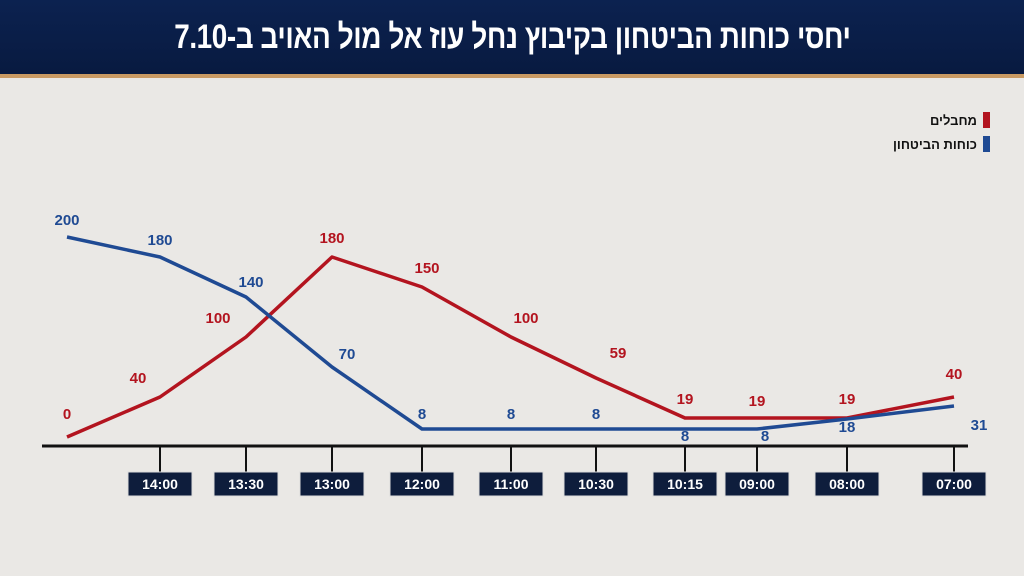  Describe the element at coordinates (979, 425) in the screenshot. I see `data-label: 31` at that location.